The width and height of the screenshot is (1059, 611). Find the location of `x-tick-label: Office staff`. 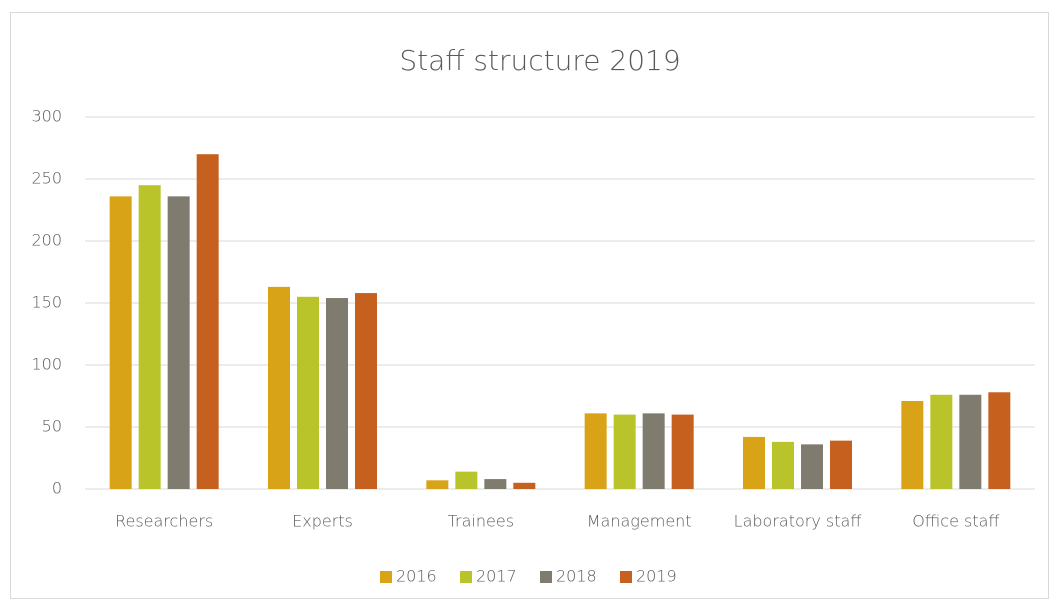

x-tick-label: Office staff is located at coordinates (955, 521).